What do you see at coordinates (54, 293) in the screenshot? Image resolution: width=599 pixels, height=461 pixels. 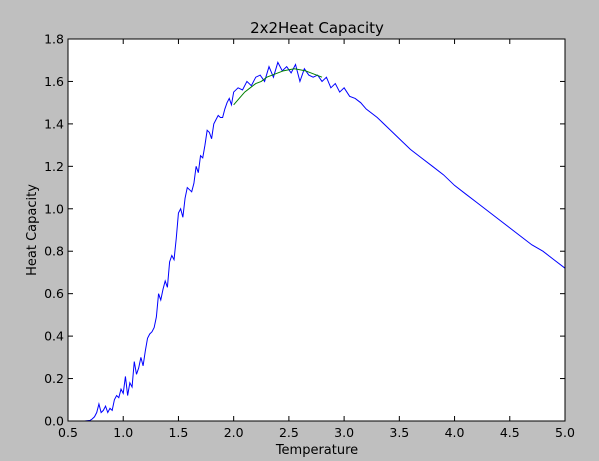 I see `y-tick-label: 0.6` at bounding box center [54, 293].